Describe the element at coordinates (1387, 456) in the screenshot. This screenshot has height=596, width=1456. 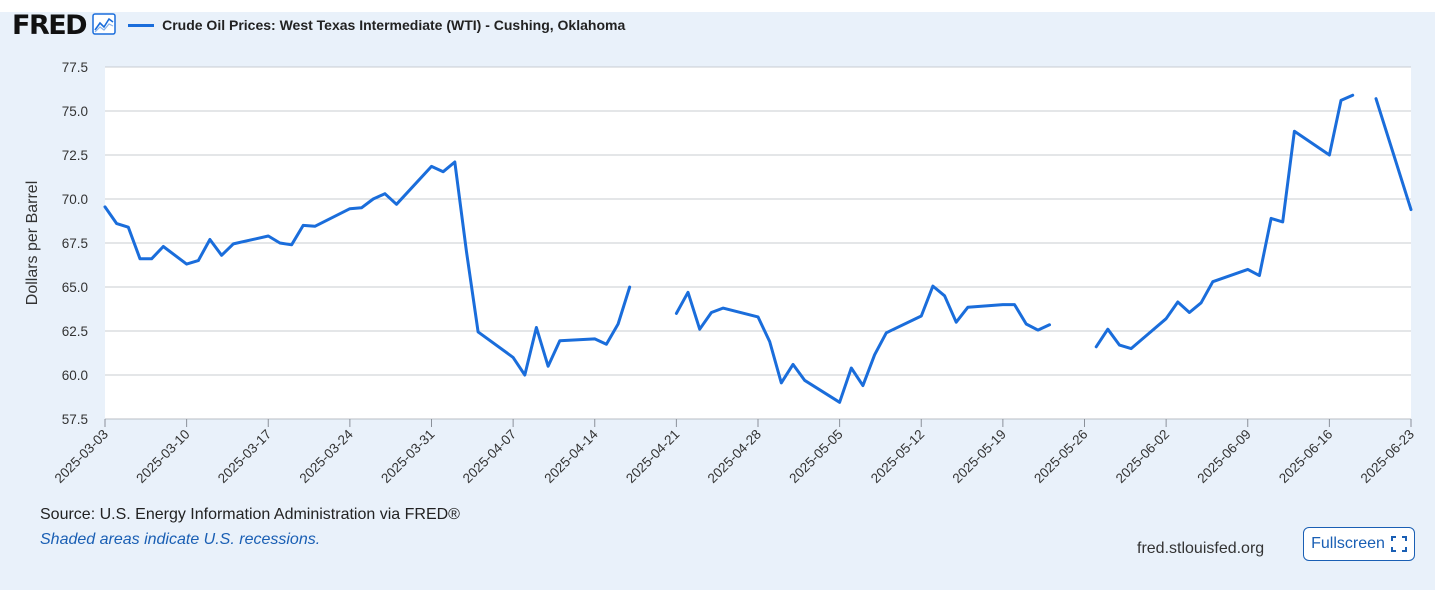
I see `x-tick-label: 2025-06-23` at that location.